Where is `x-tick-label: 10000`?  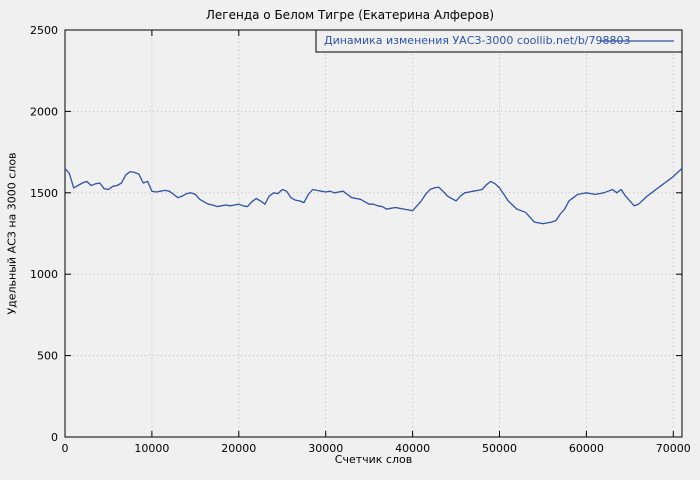 x-tick-label: 10000 is located at coordinates (151, 448).